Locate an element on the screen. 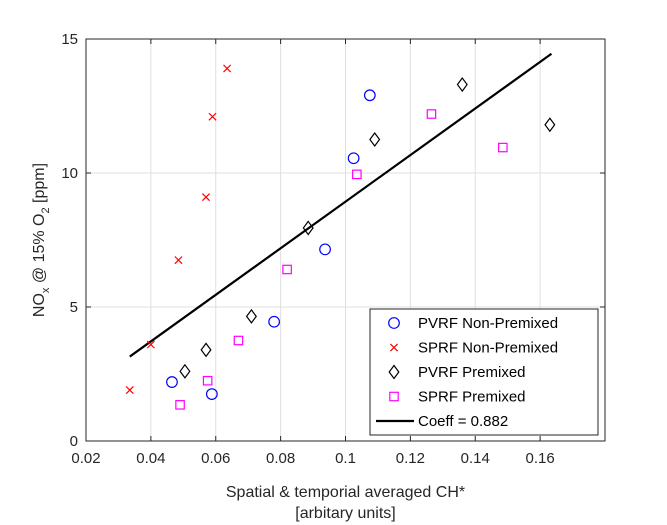  legend-marker-diamond is located at coordinates (394, 372).